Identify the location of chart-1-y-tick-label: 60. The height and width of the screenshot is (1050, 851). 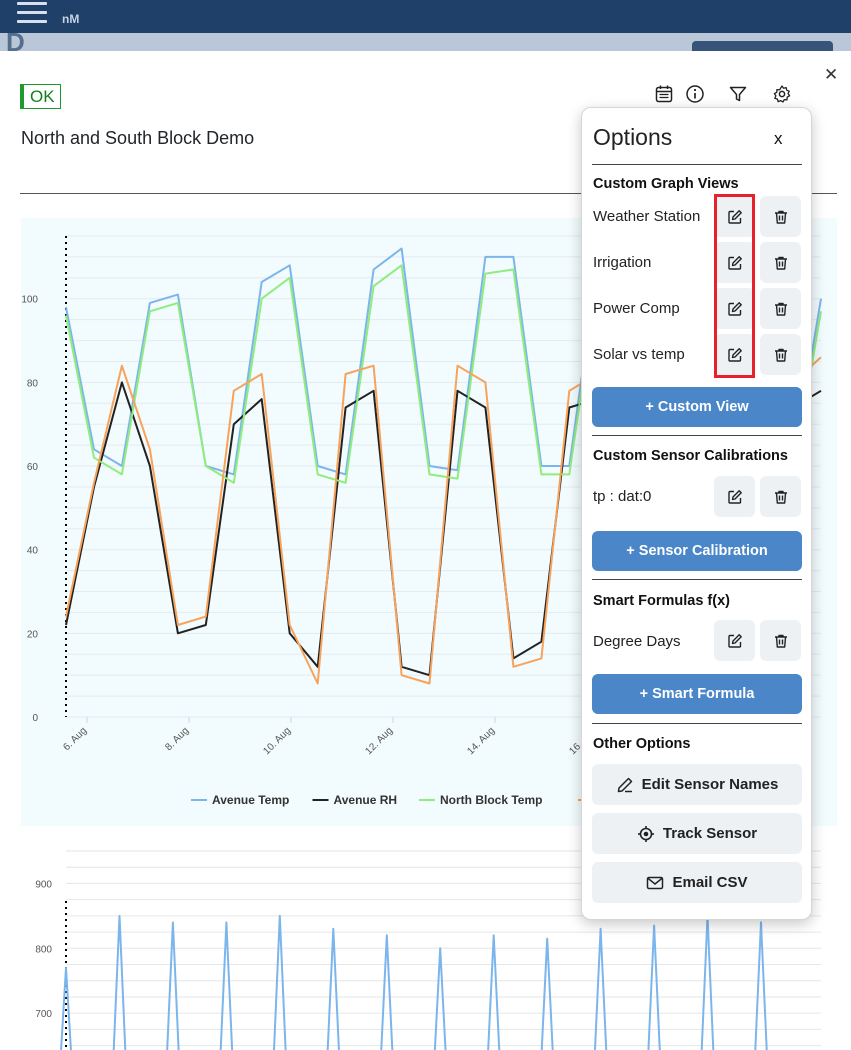
(33, 467).